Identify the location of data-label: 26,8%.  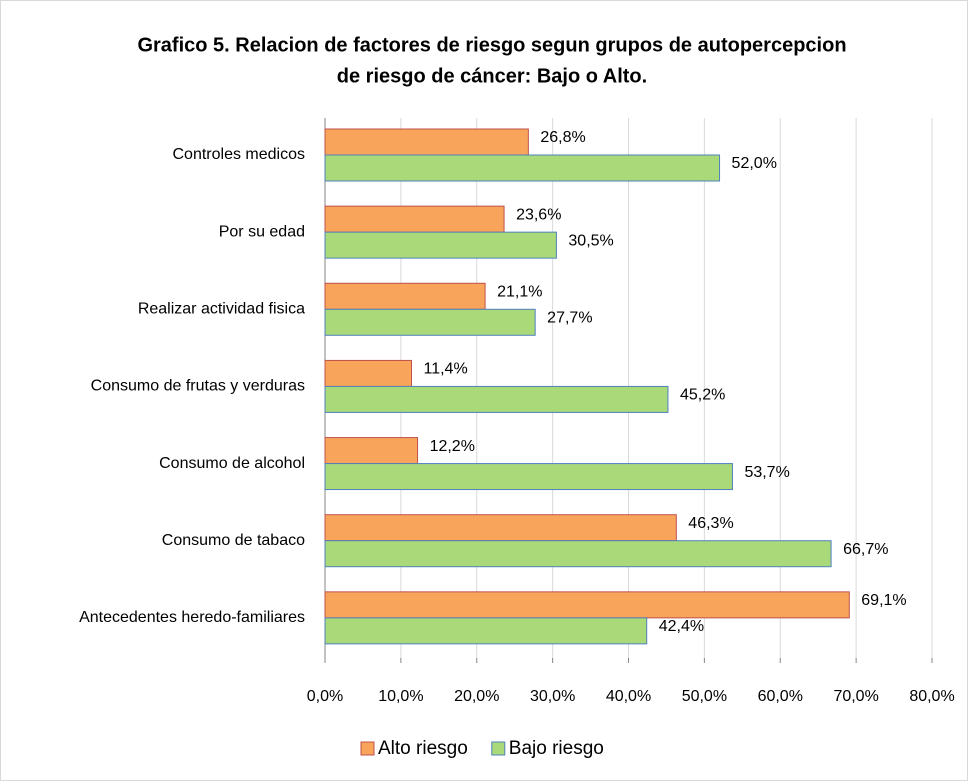
(562, 137).